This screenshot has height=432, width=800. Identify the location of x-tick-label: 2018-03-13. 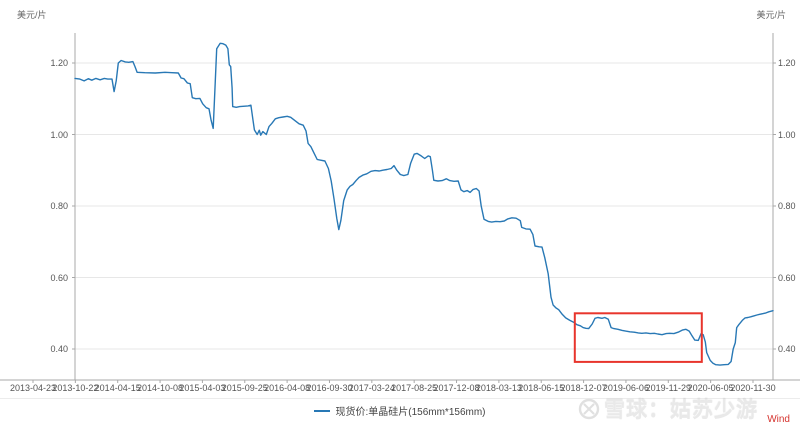
(498, 388).